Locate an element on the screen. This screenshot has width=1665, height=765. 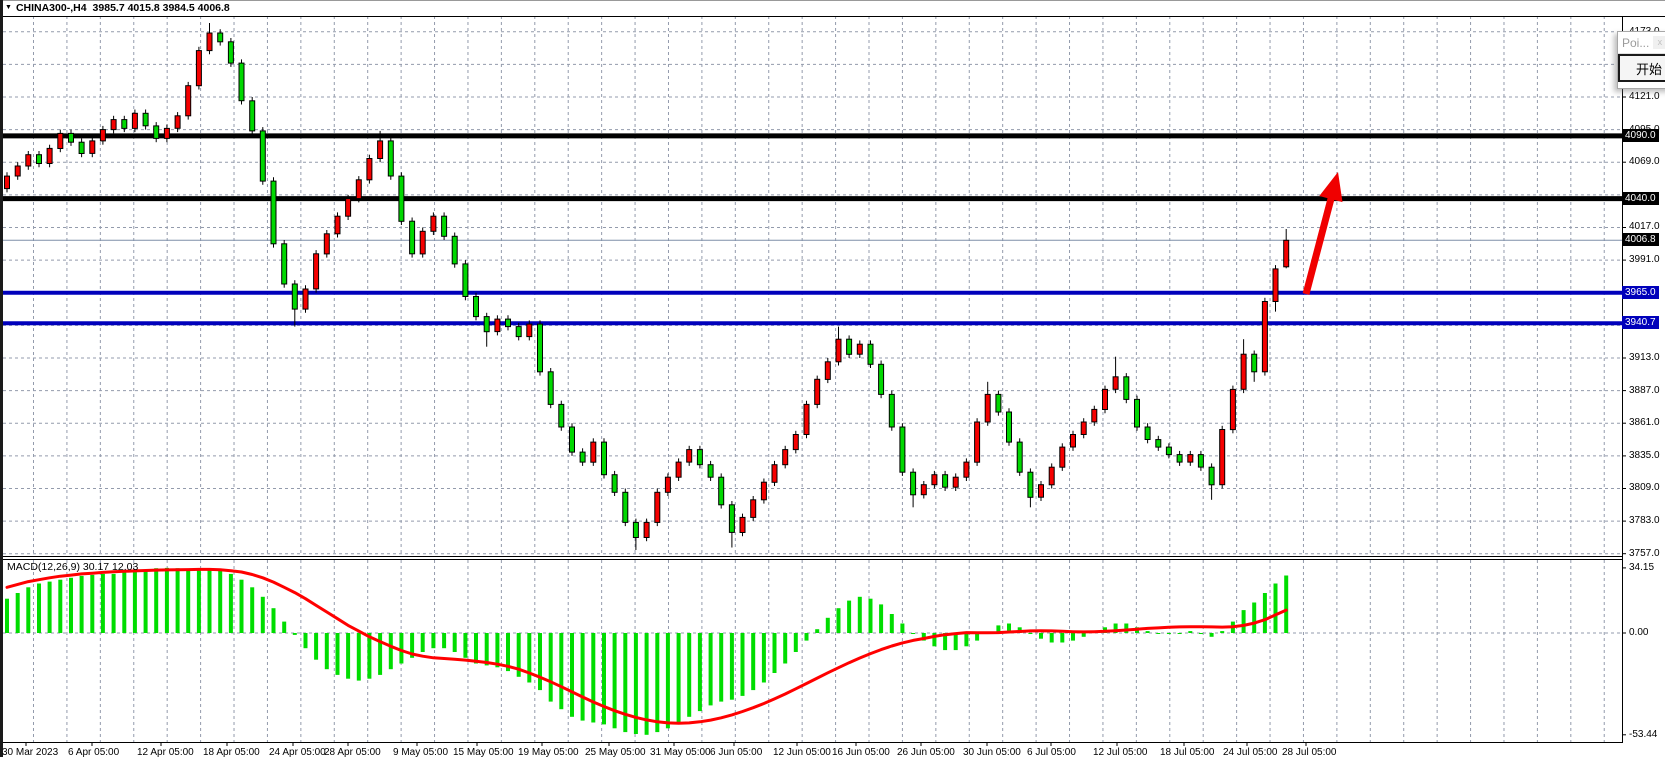
time-label: 16 Jun 05:00 is located at coordinates (861, 752).